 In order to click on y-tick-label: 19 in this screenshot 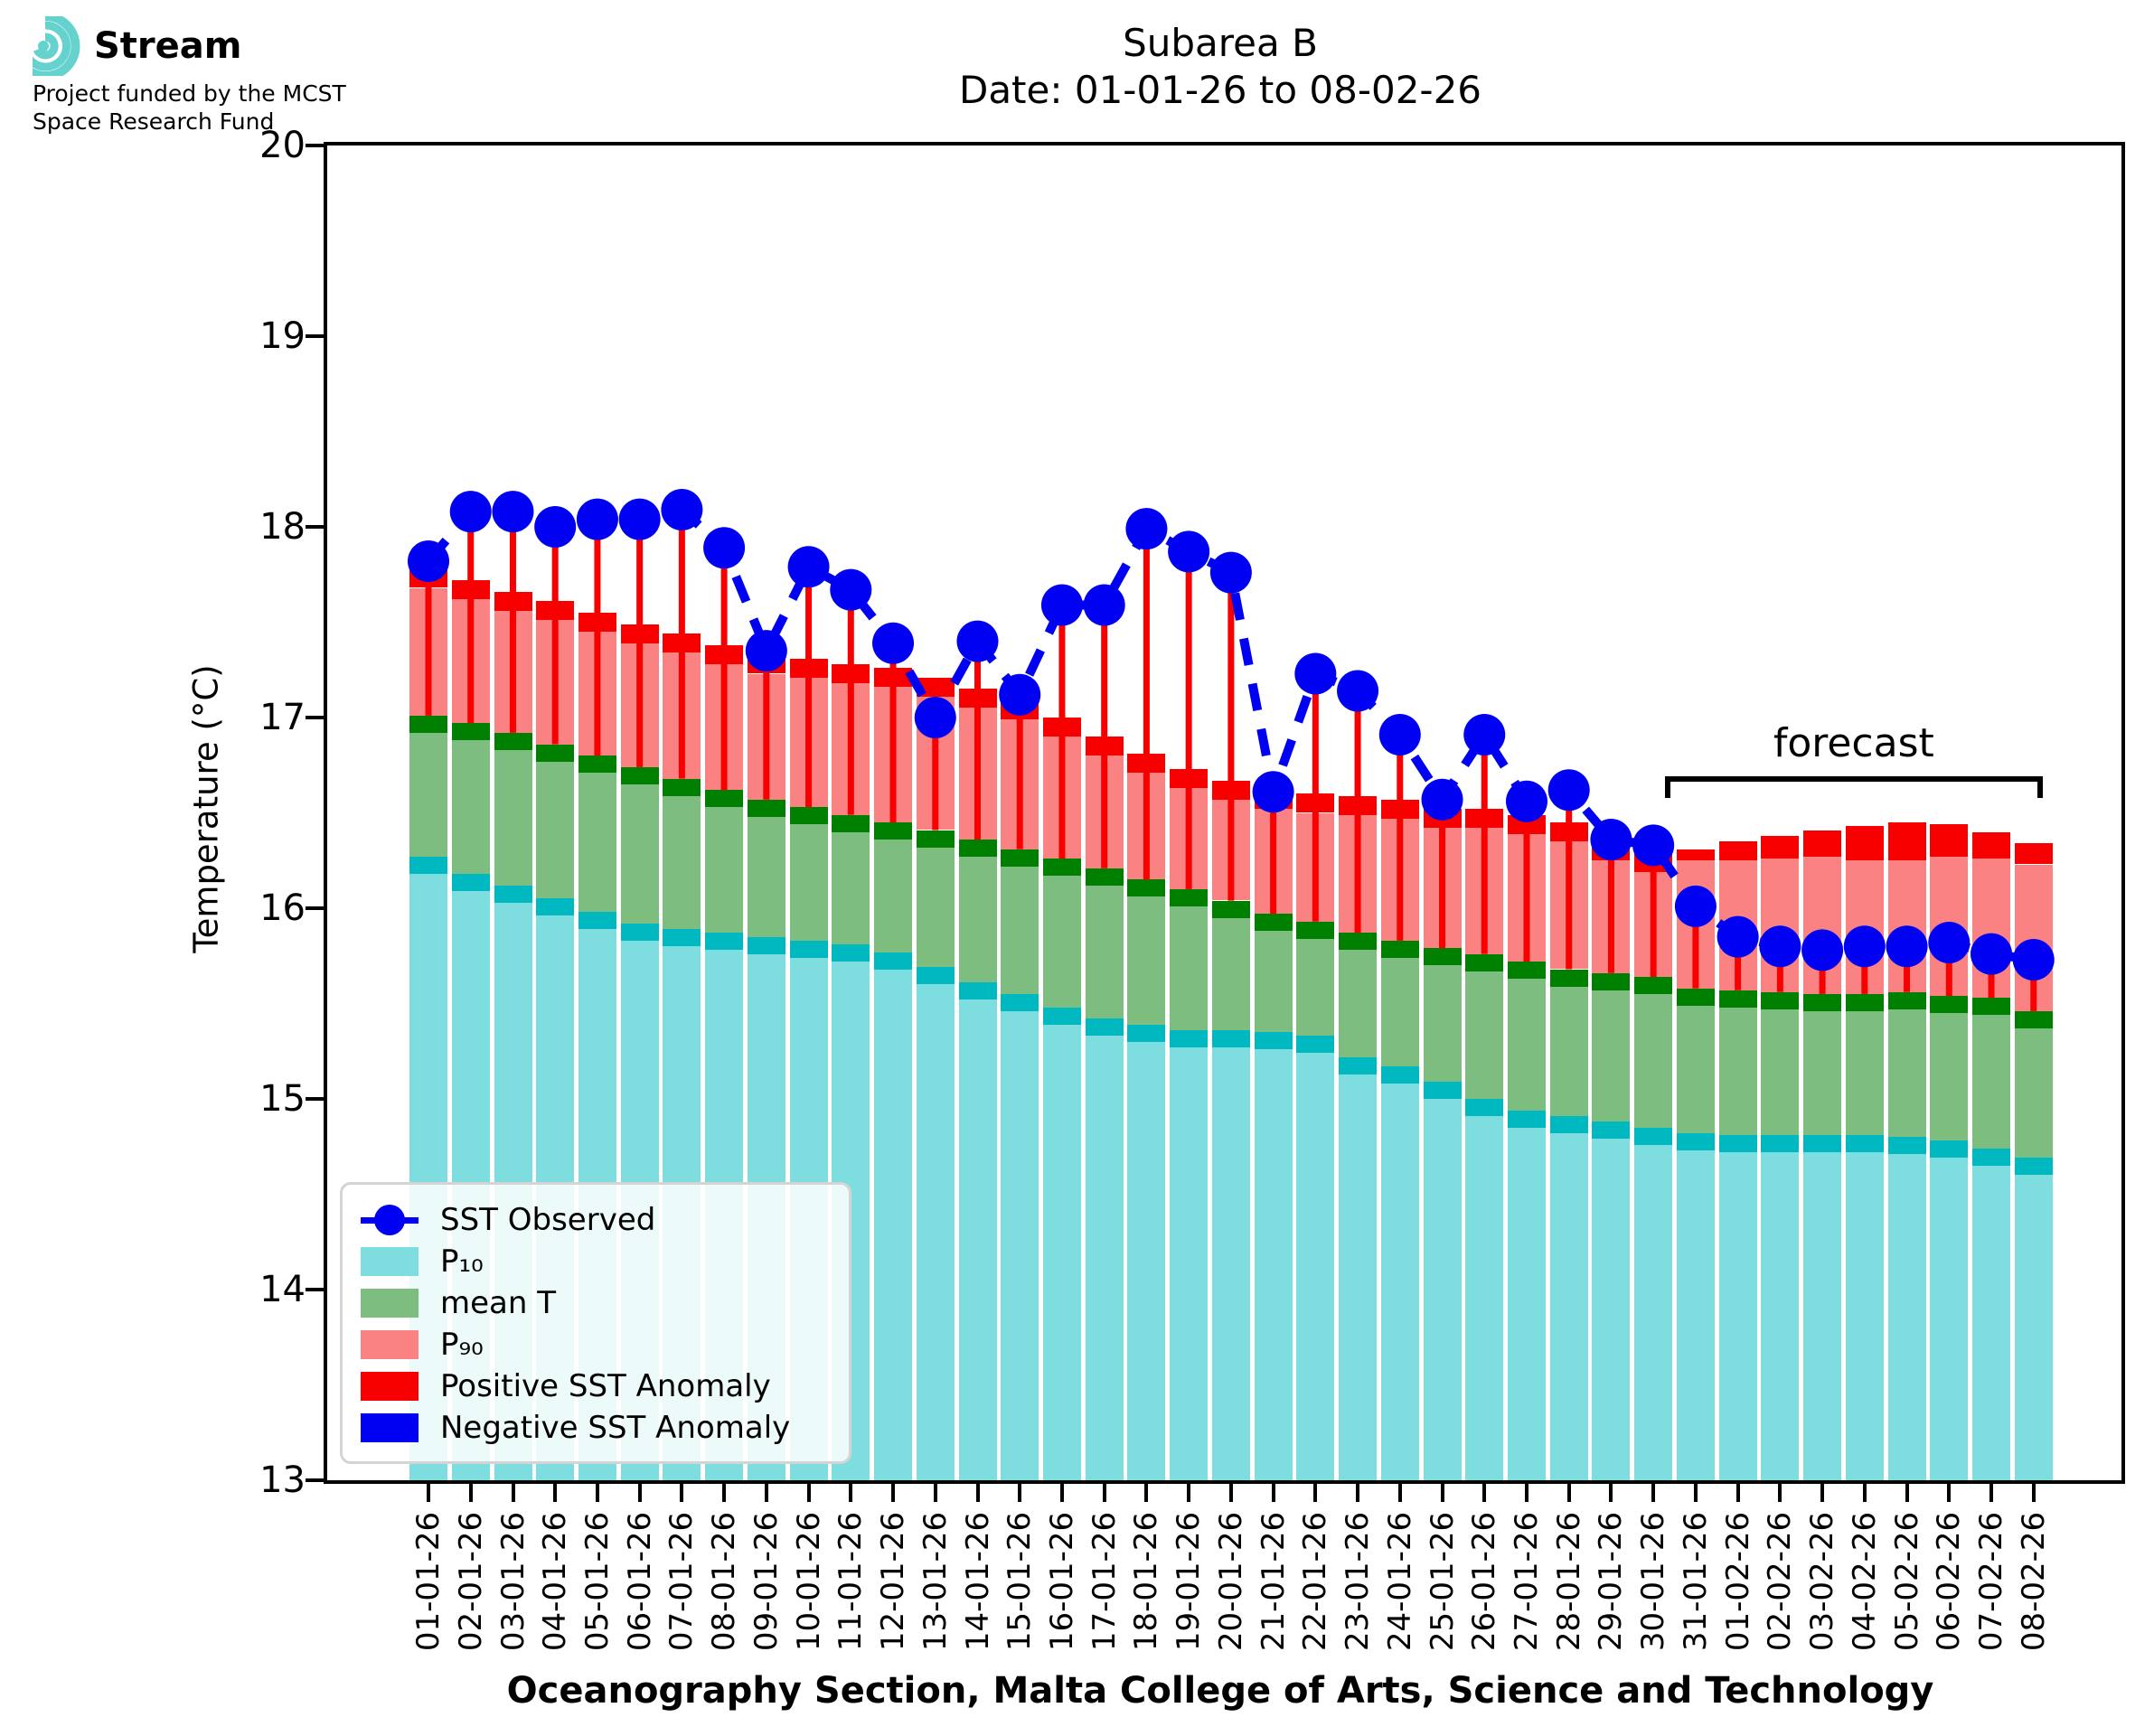, I will do `click(282, 336)`.